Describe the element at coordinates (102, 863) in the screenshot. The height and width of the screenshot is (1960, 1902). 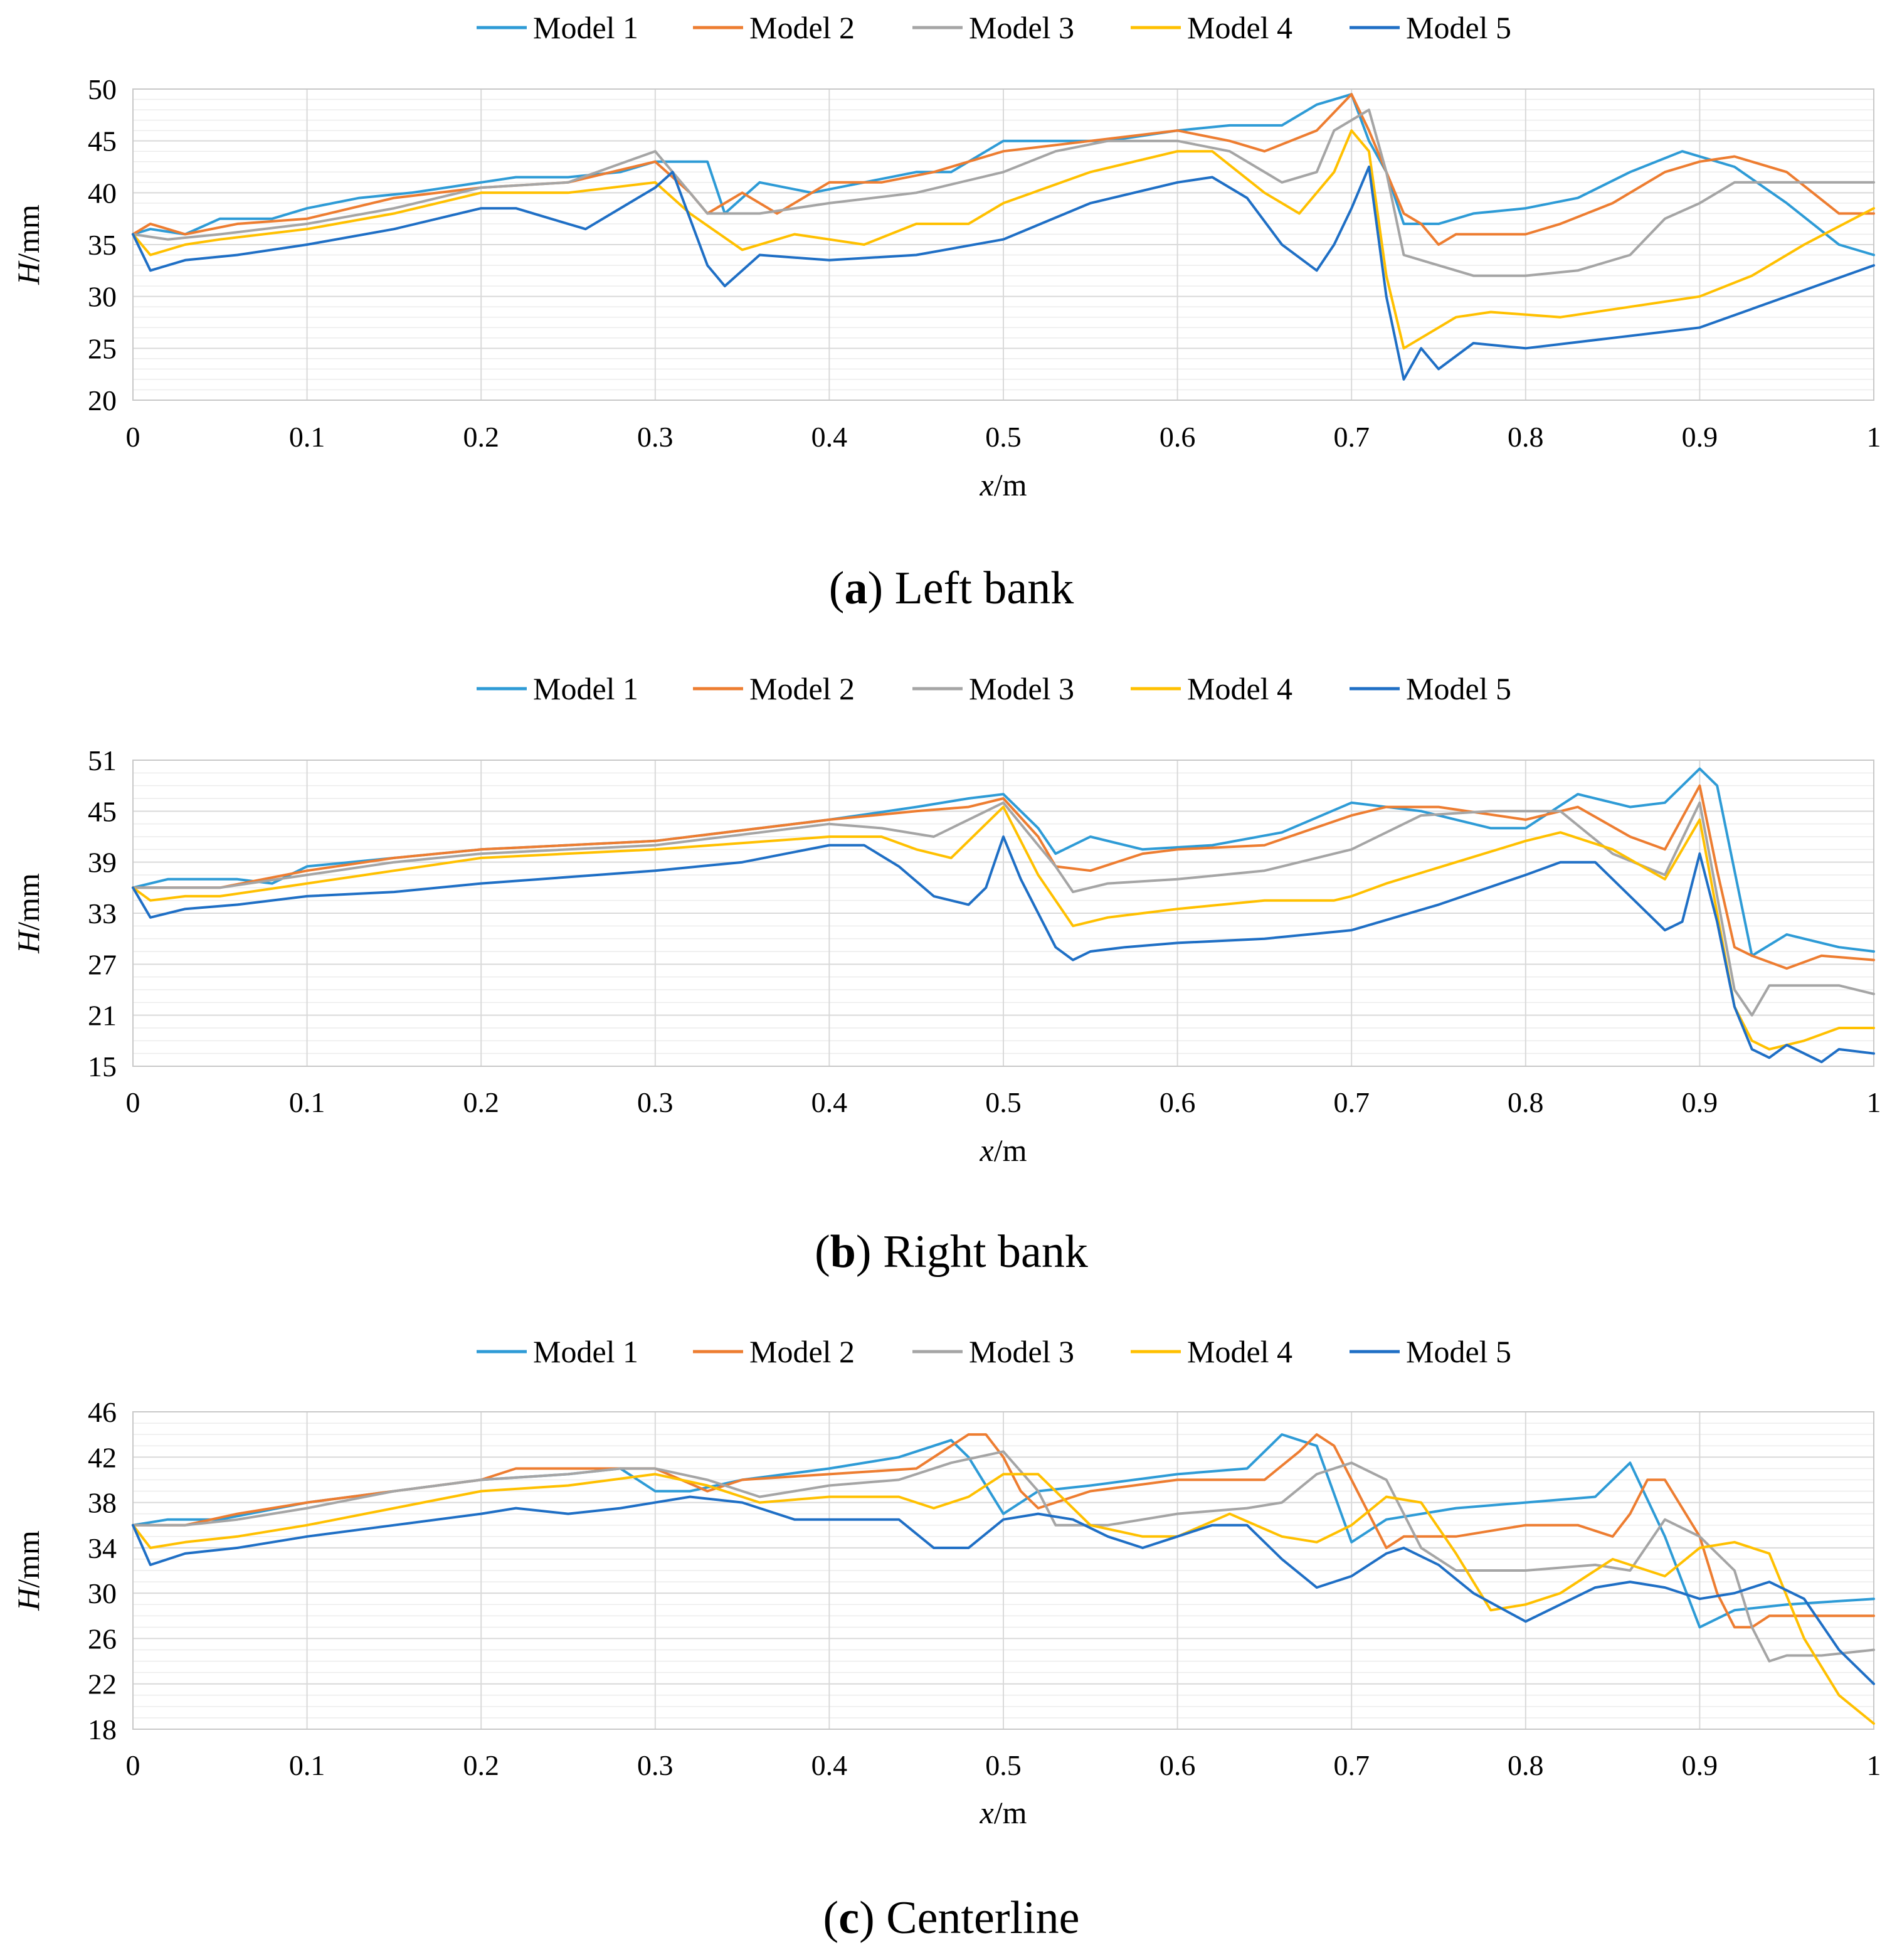
I see `y-tick-label: 39` at that location.